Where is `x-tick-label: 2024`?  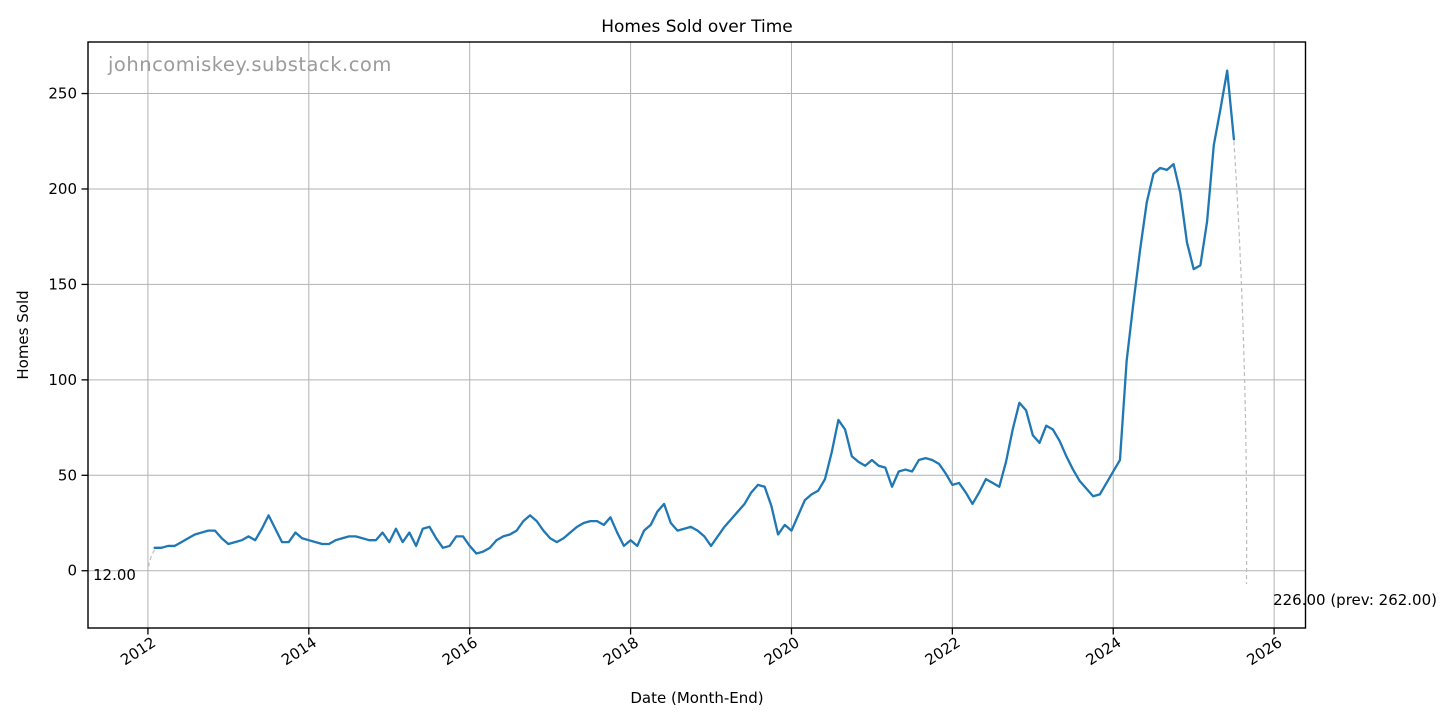
x-tick-label: 2024 is located at coordinates (1104, 651).